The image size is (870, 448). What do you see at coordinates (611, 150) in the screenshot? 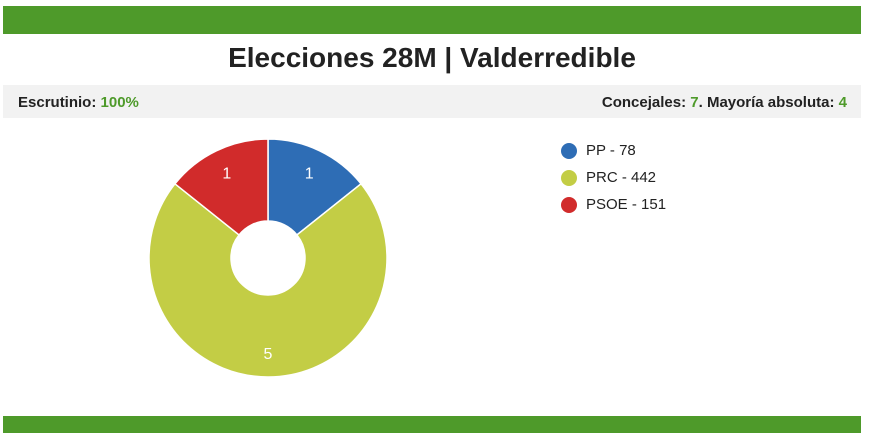
I see `legend-label: PP - 78` at bounding box center [611, 150].